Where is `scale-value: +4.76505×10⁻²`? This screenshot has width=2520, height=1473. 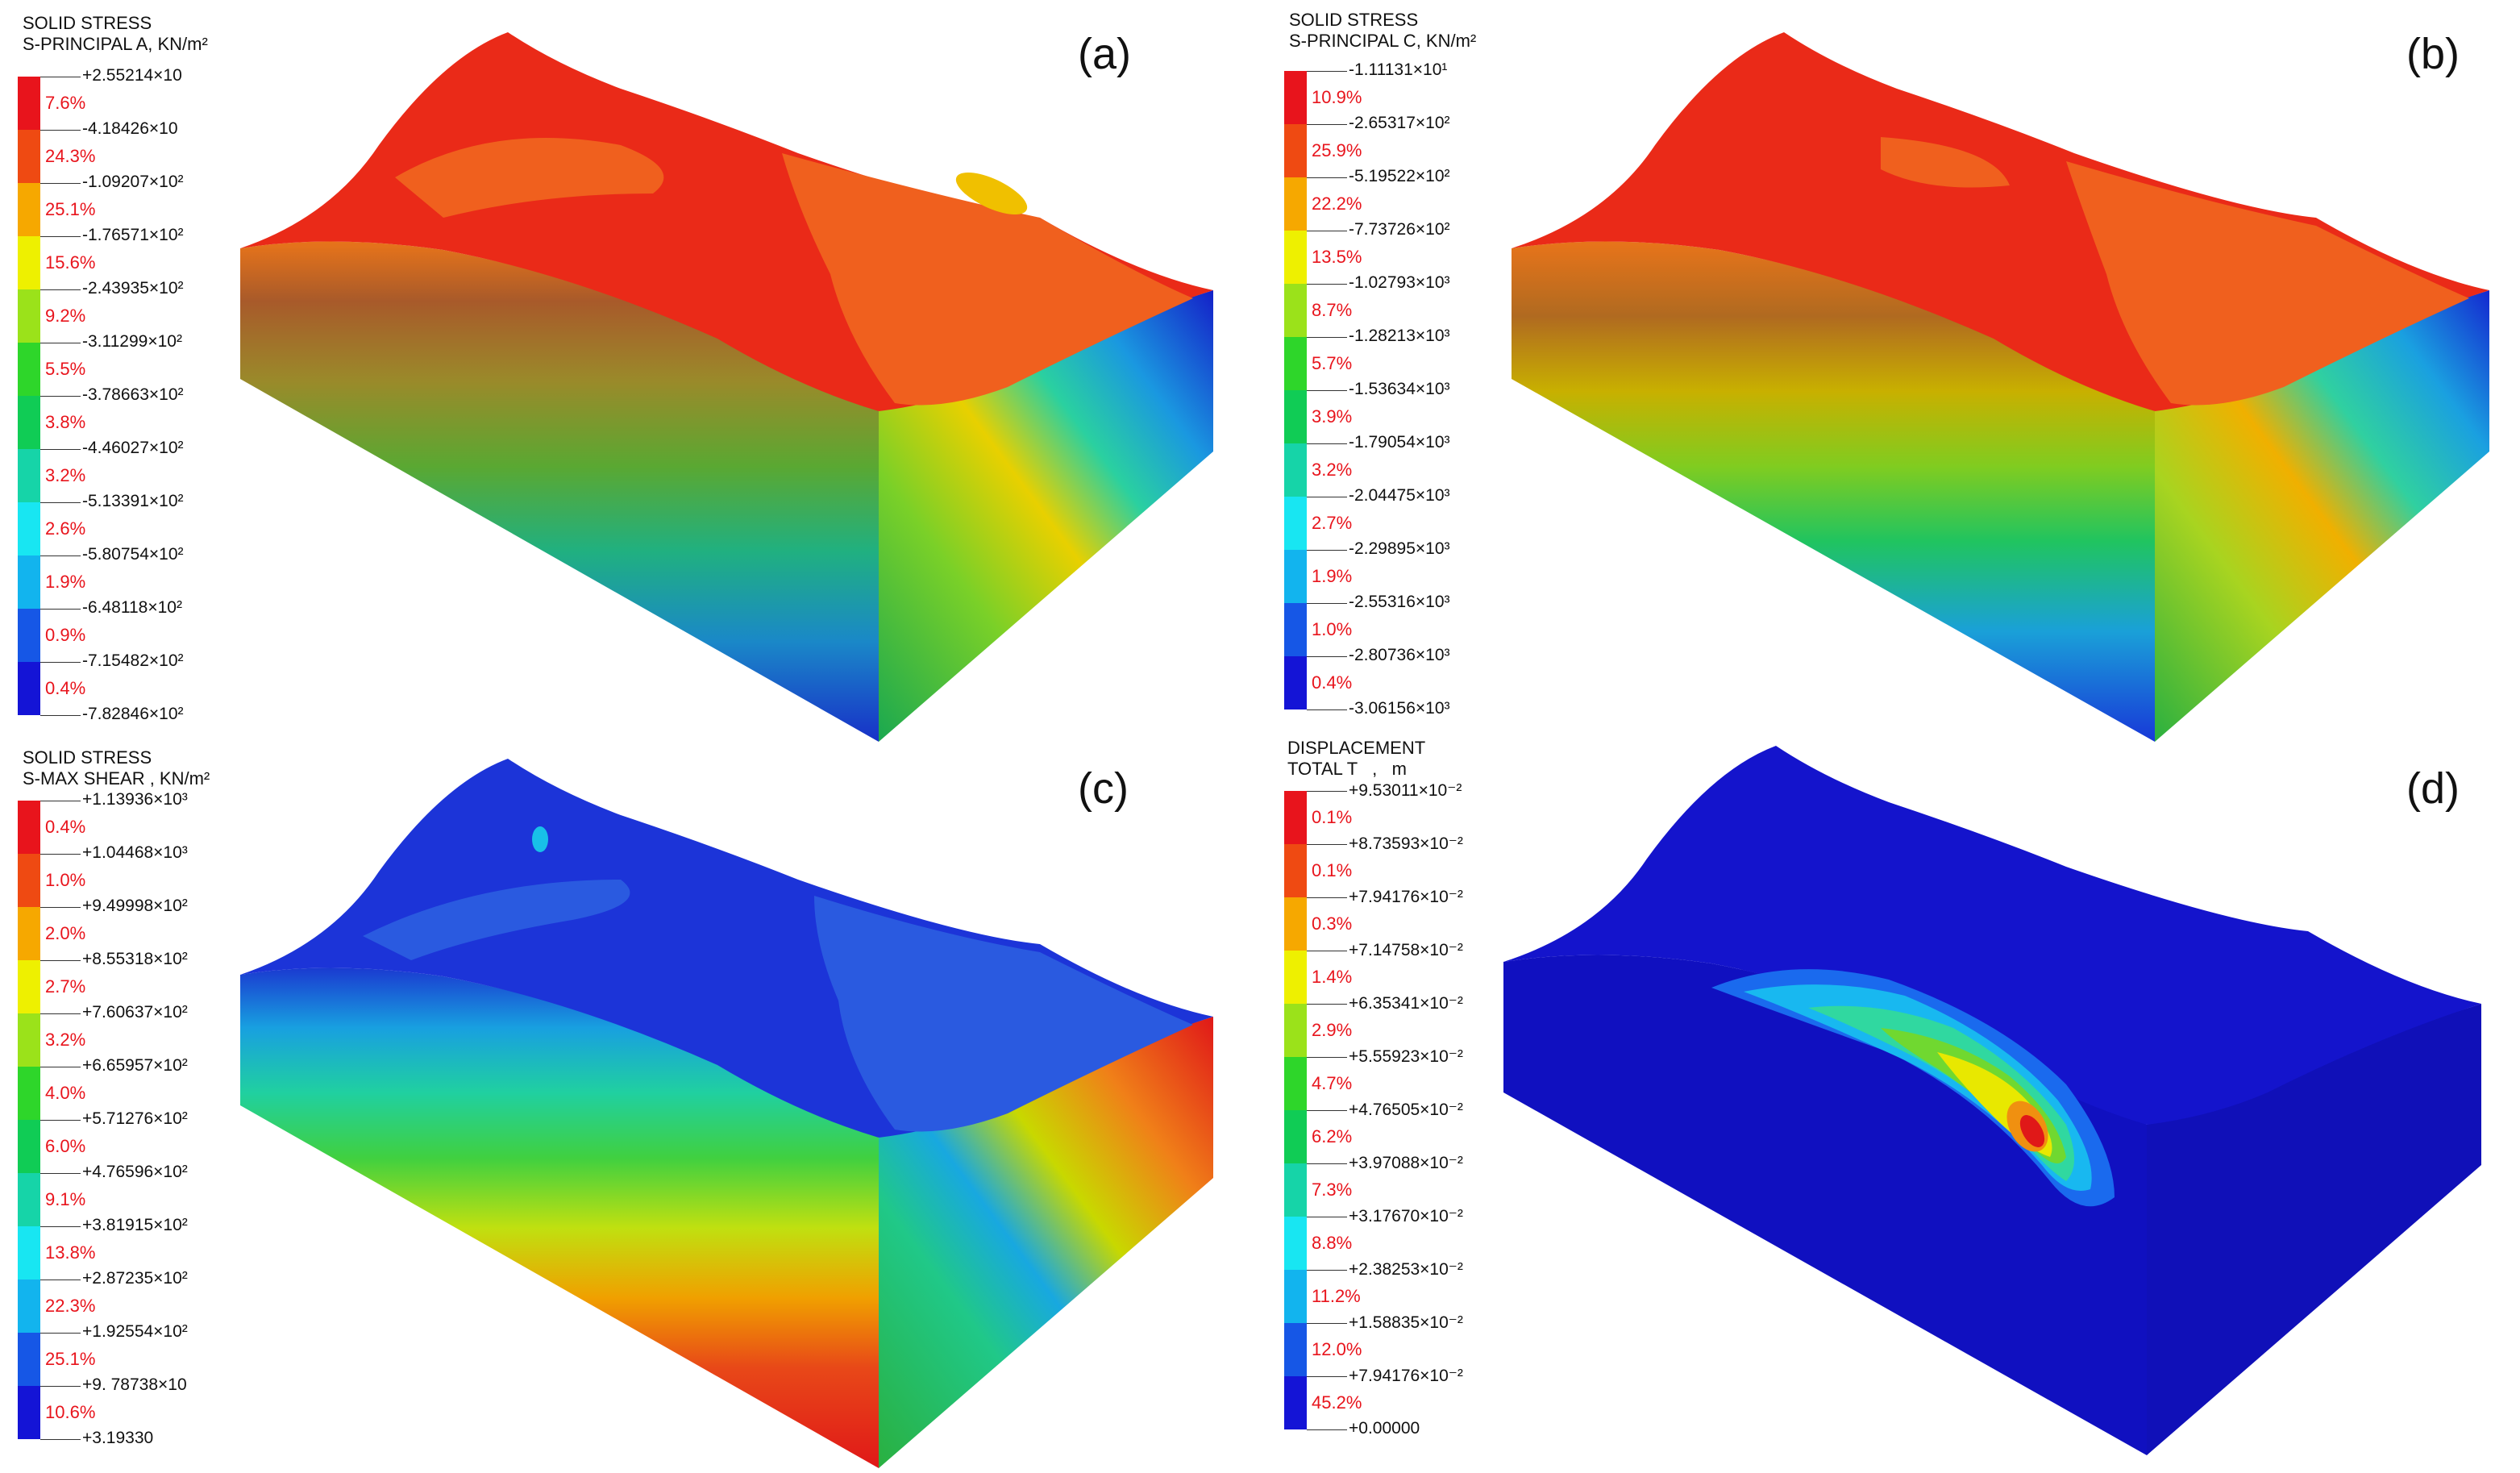 scale-value: +4.76505×10⁻² is located at coordinates (1406, 1110).